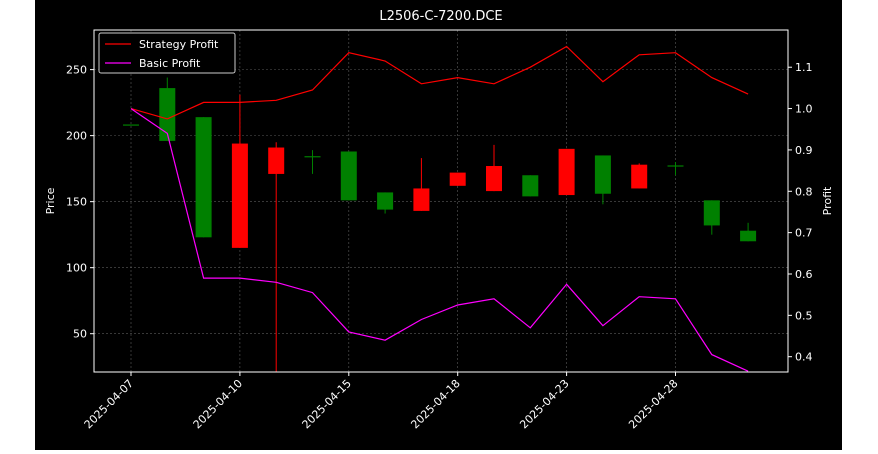  What do you see at coordinates (804, 357) in the screenshot?
I see `right-tick-label: 0.4` at bounding box center [804, 357].